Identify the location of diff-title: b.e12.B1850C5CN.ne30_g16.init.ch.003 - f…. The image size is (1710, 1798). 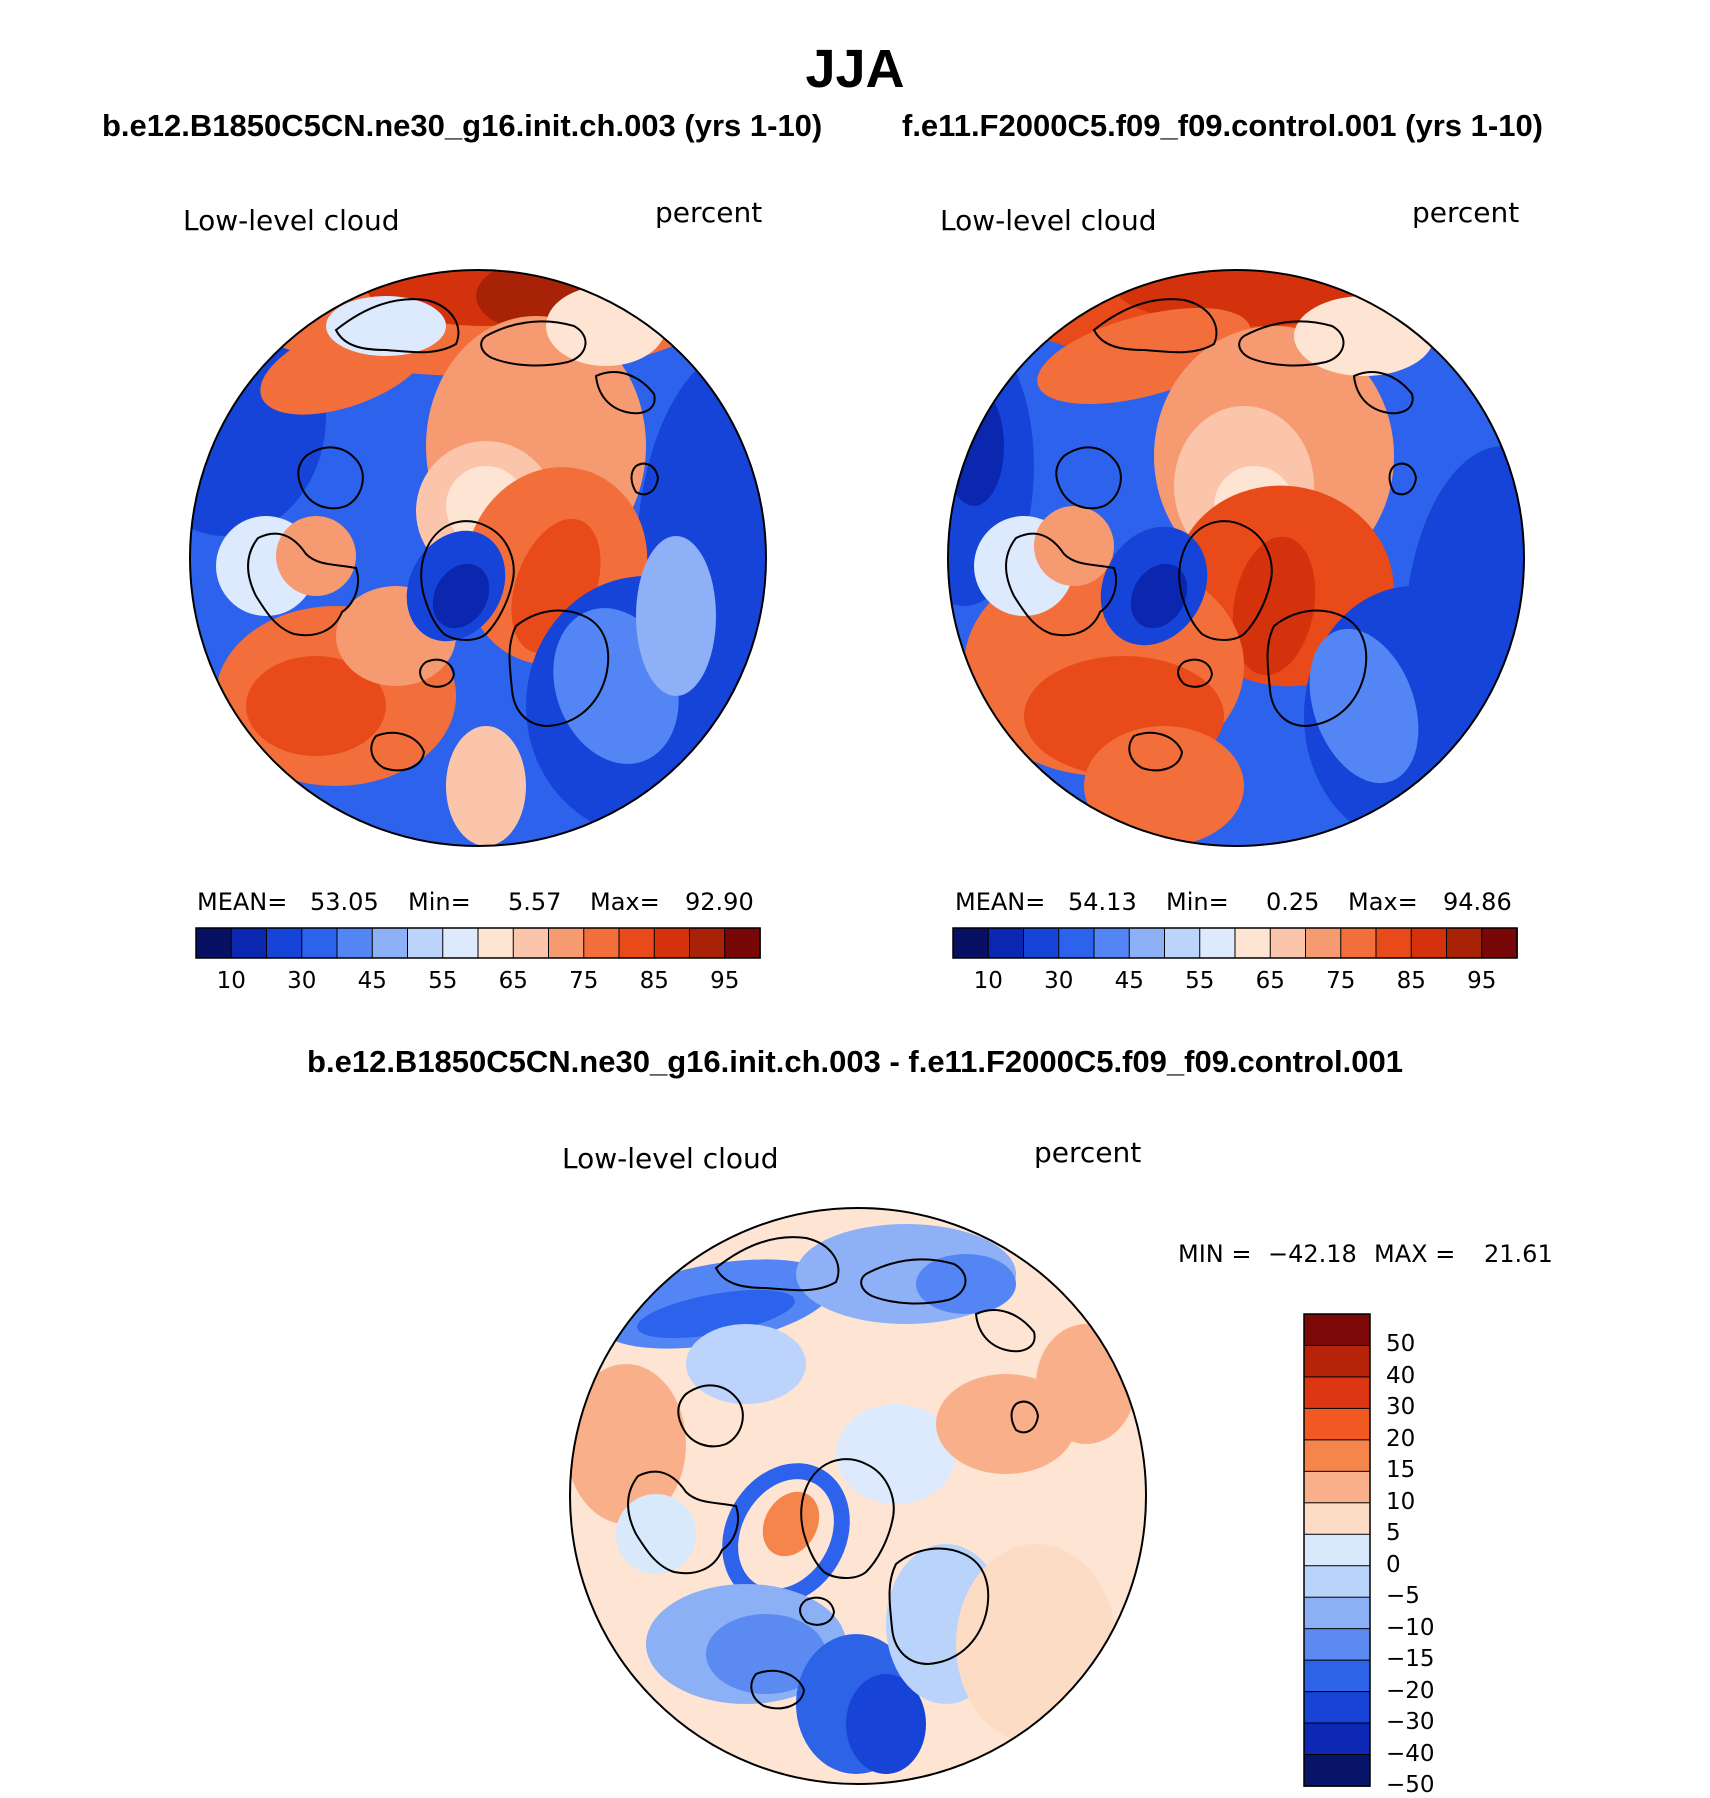
(855, 1061).